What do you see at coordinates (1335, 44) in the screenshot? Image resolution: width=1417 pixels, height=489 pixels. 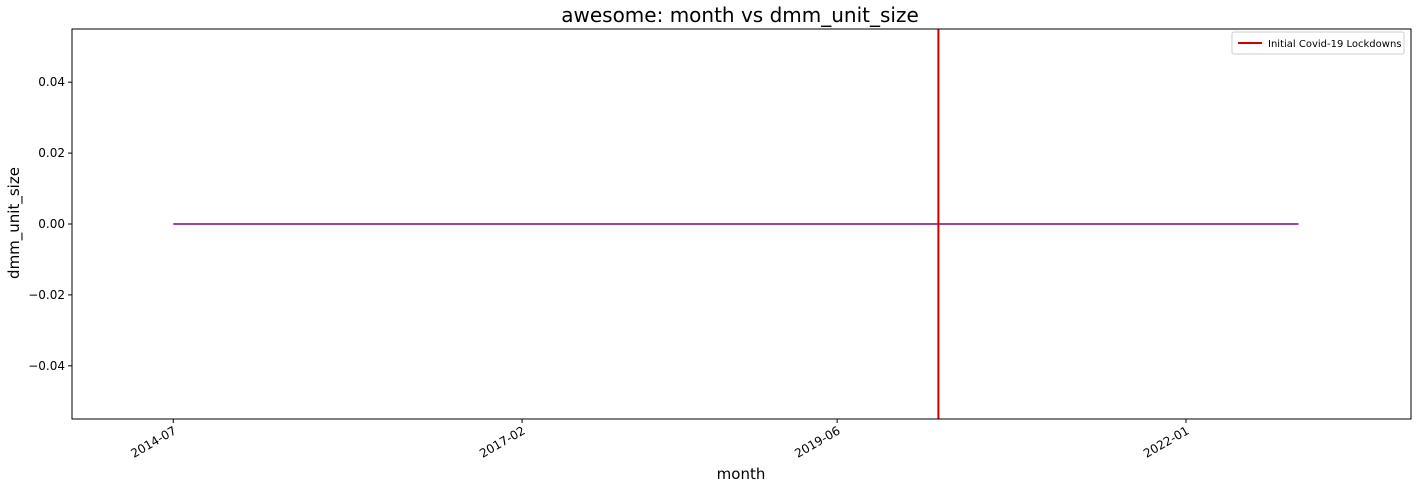 I see `legend-label-lockdowns: Initial Covid-19 Lockdowns` at bounding box center [1335, 44].